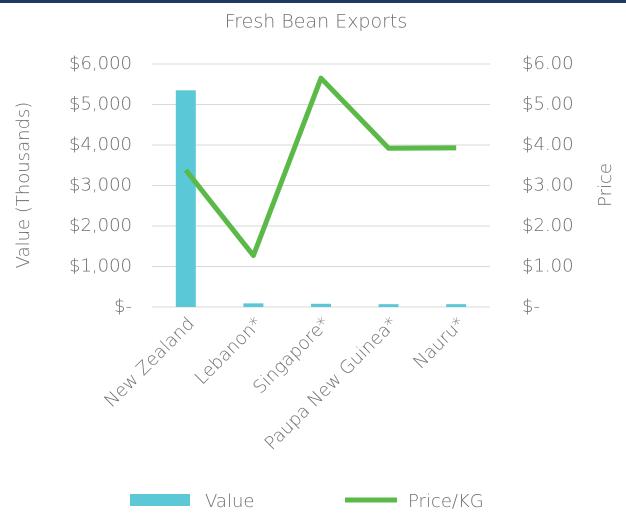 Image resolution: width=626 pixels, height=518 pixels. What do you see at coordinates (100, 266) in the screenshot?
I see `y-tick-label: $1,000` at bounding box center [100, 266].